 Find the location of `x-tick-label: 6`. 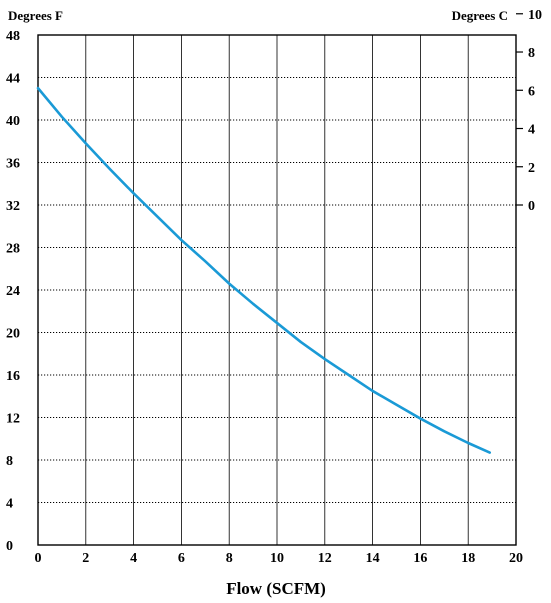

x-tick-label: 6 is located at coordinates (181, 558).